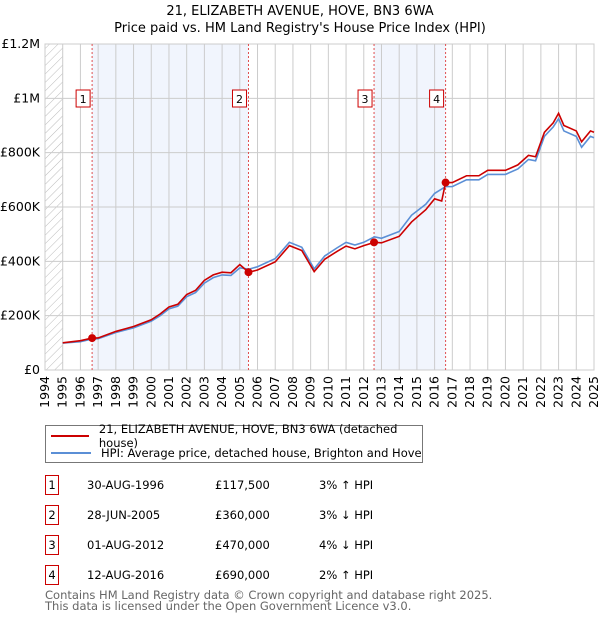  Describe the element at coordinates (126, 545) in the screenshot. I see `sale-date: 01-AUG-2012` at that location.